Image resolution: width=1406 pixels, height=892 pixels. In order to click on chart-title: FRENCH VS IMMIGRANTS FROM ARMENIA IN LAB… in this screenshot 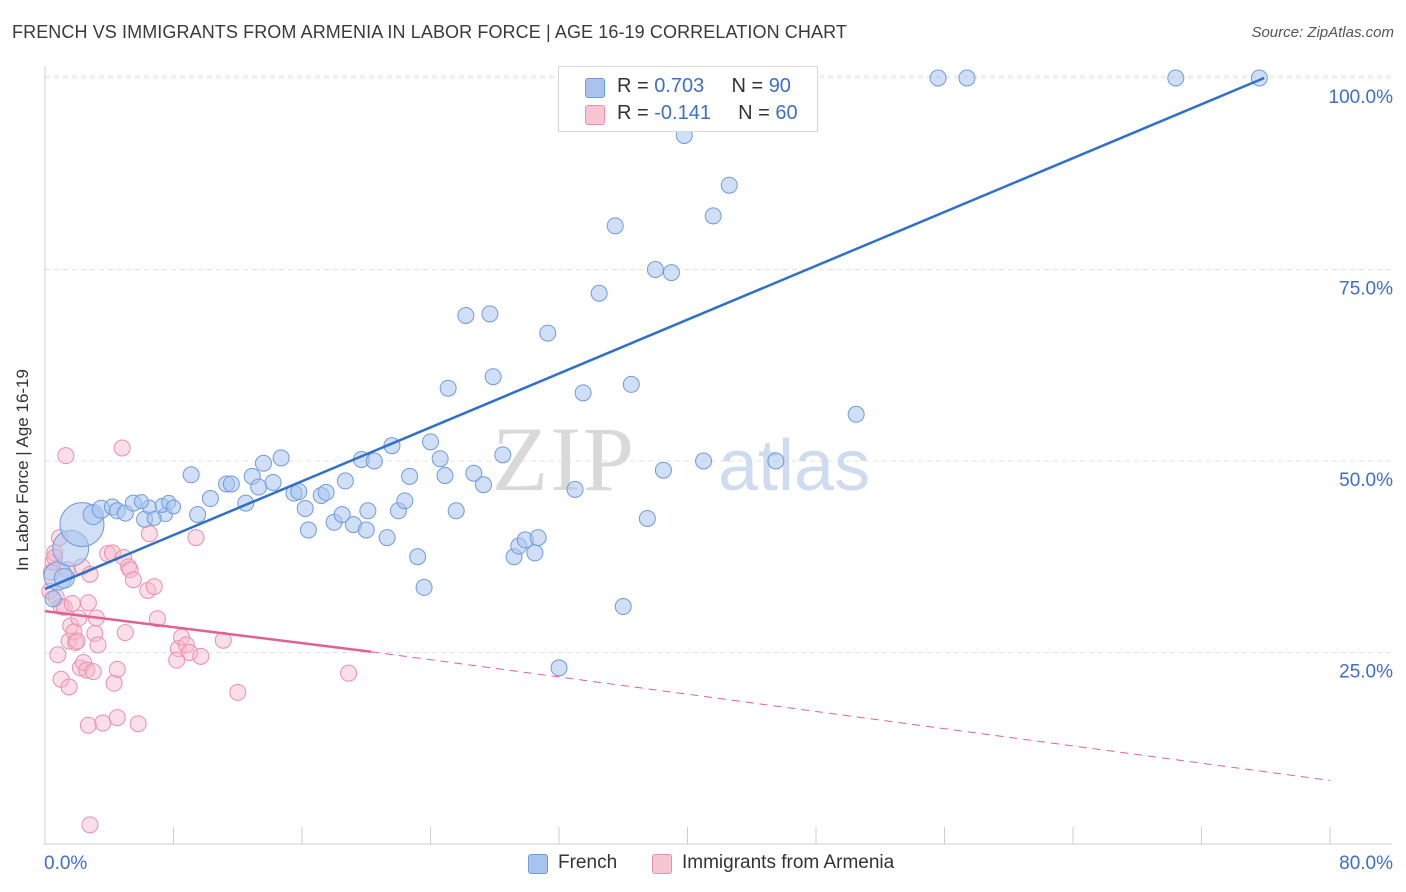, I will do `click(429, 32)`.